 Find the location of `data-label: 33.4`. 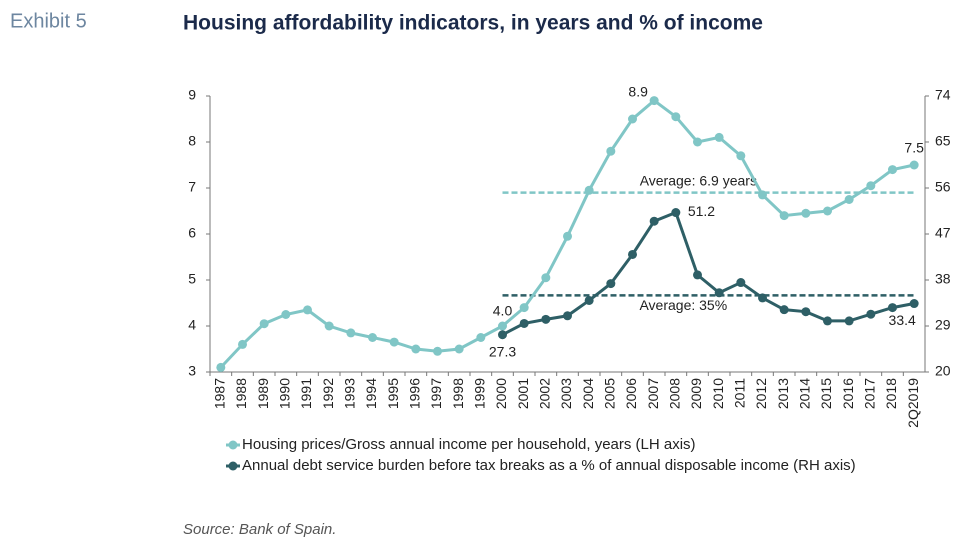

data-label: 33.4 is located at coordinates (902, 320).